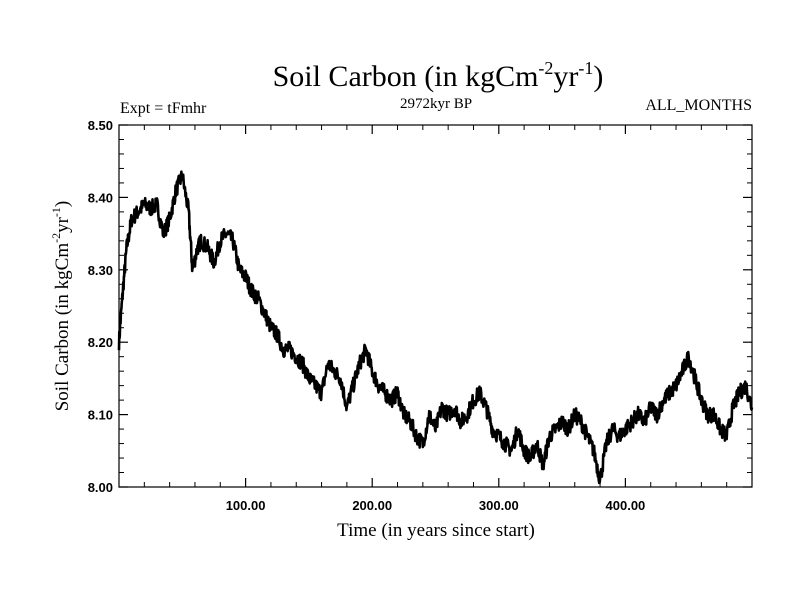  I want to click on months-label: ALL_MONTHS, so click(698, 105).